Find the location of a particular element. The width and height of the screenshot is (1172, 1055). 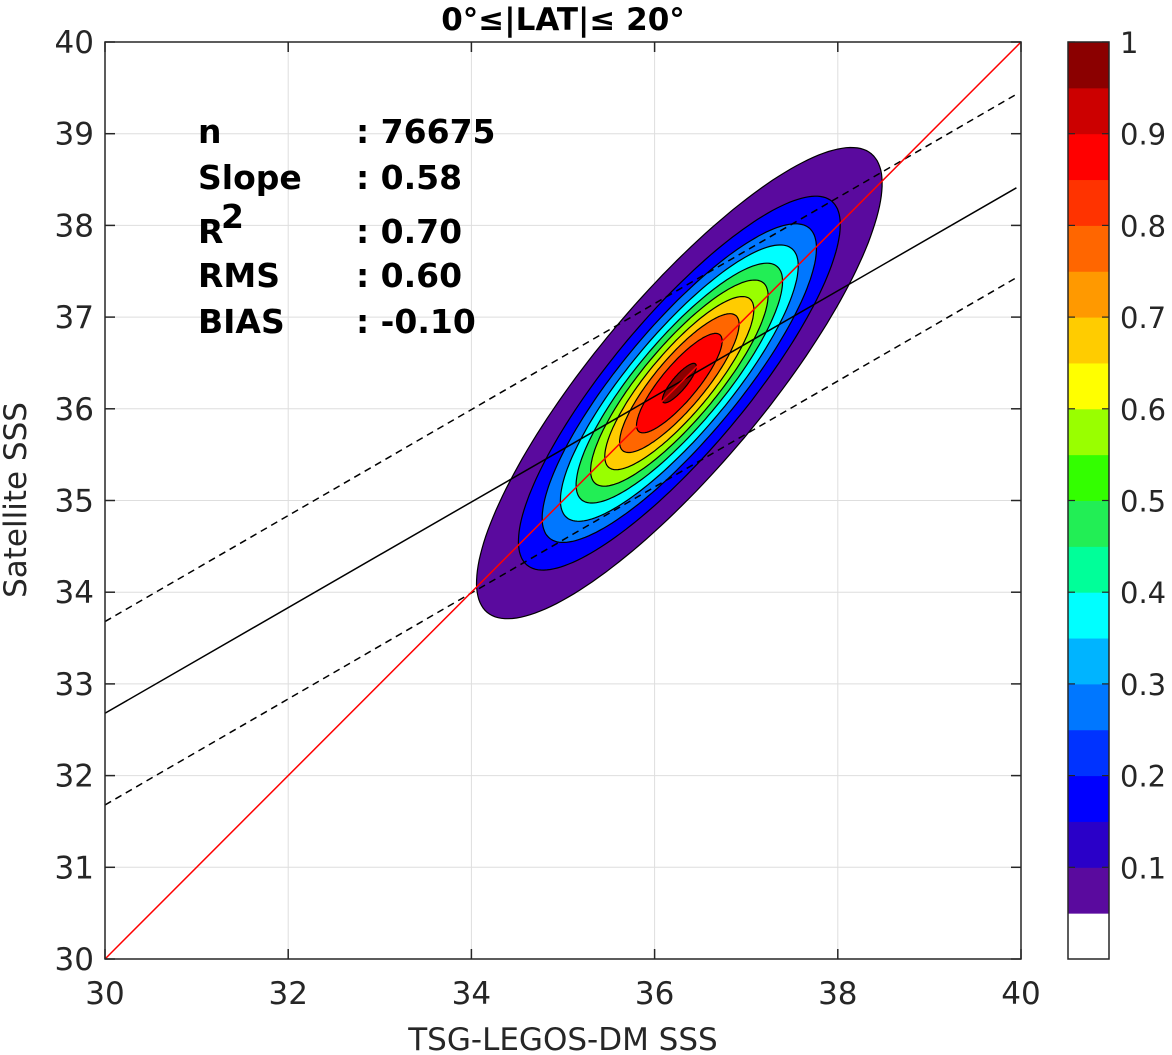

y-tick-label: 35 is located at coordinates (74, 502).